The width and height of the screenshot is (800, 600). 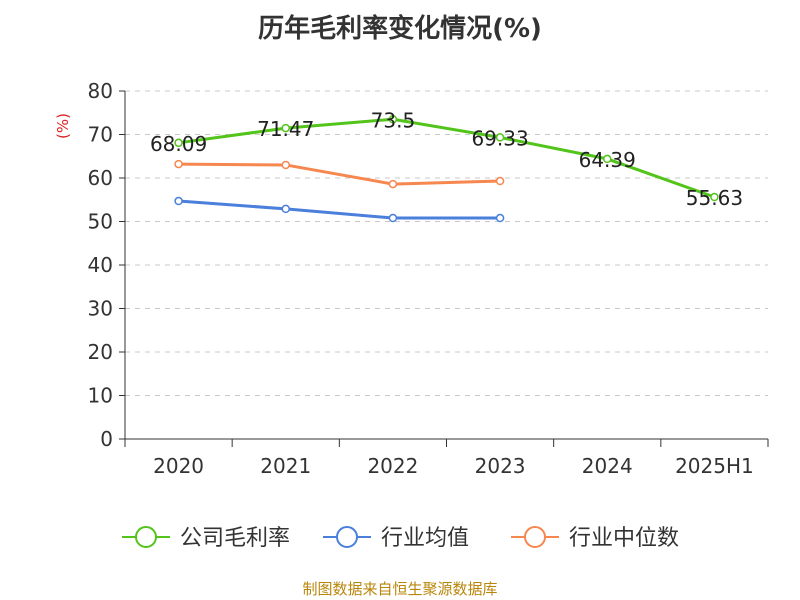 I want to click on source-note: 制图数据来自恒生聚源数据库, so click(x=400, y=589).